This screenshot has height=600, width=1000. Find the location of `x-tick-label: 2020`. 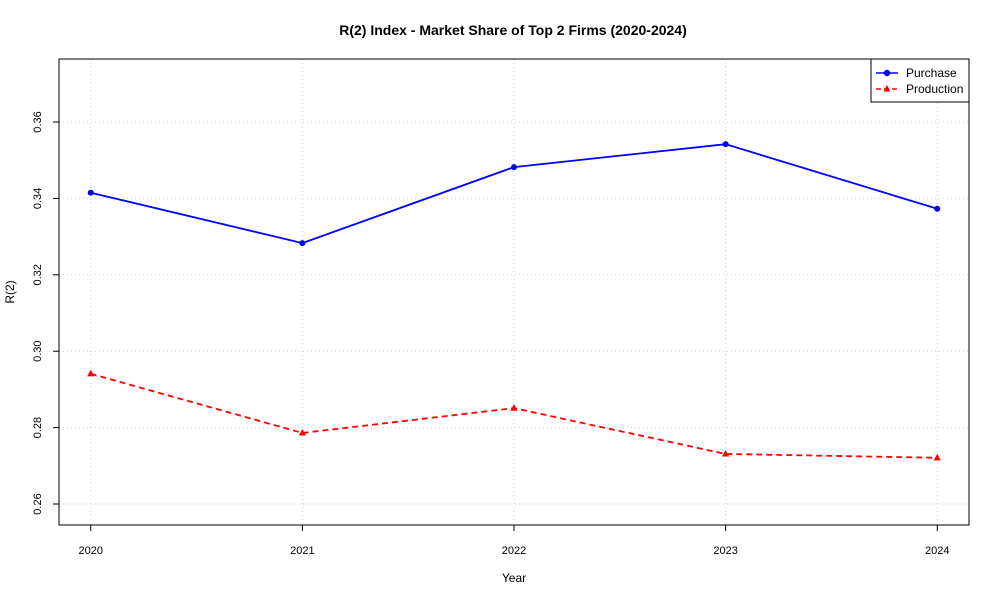

x-tick-label: 2020 is located at coordinates (91, 551).